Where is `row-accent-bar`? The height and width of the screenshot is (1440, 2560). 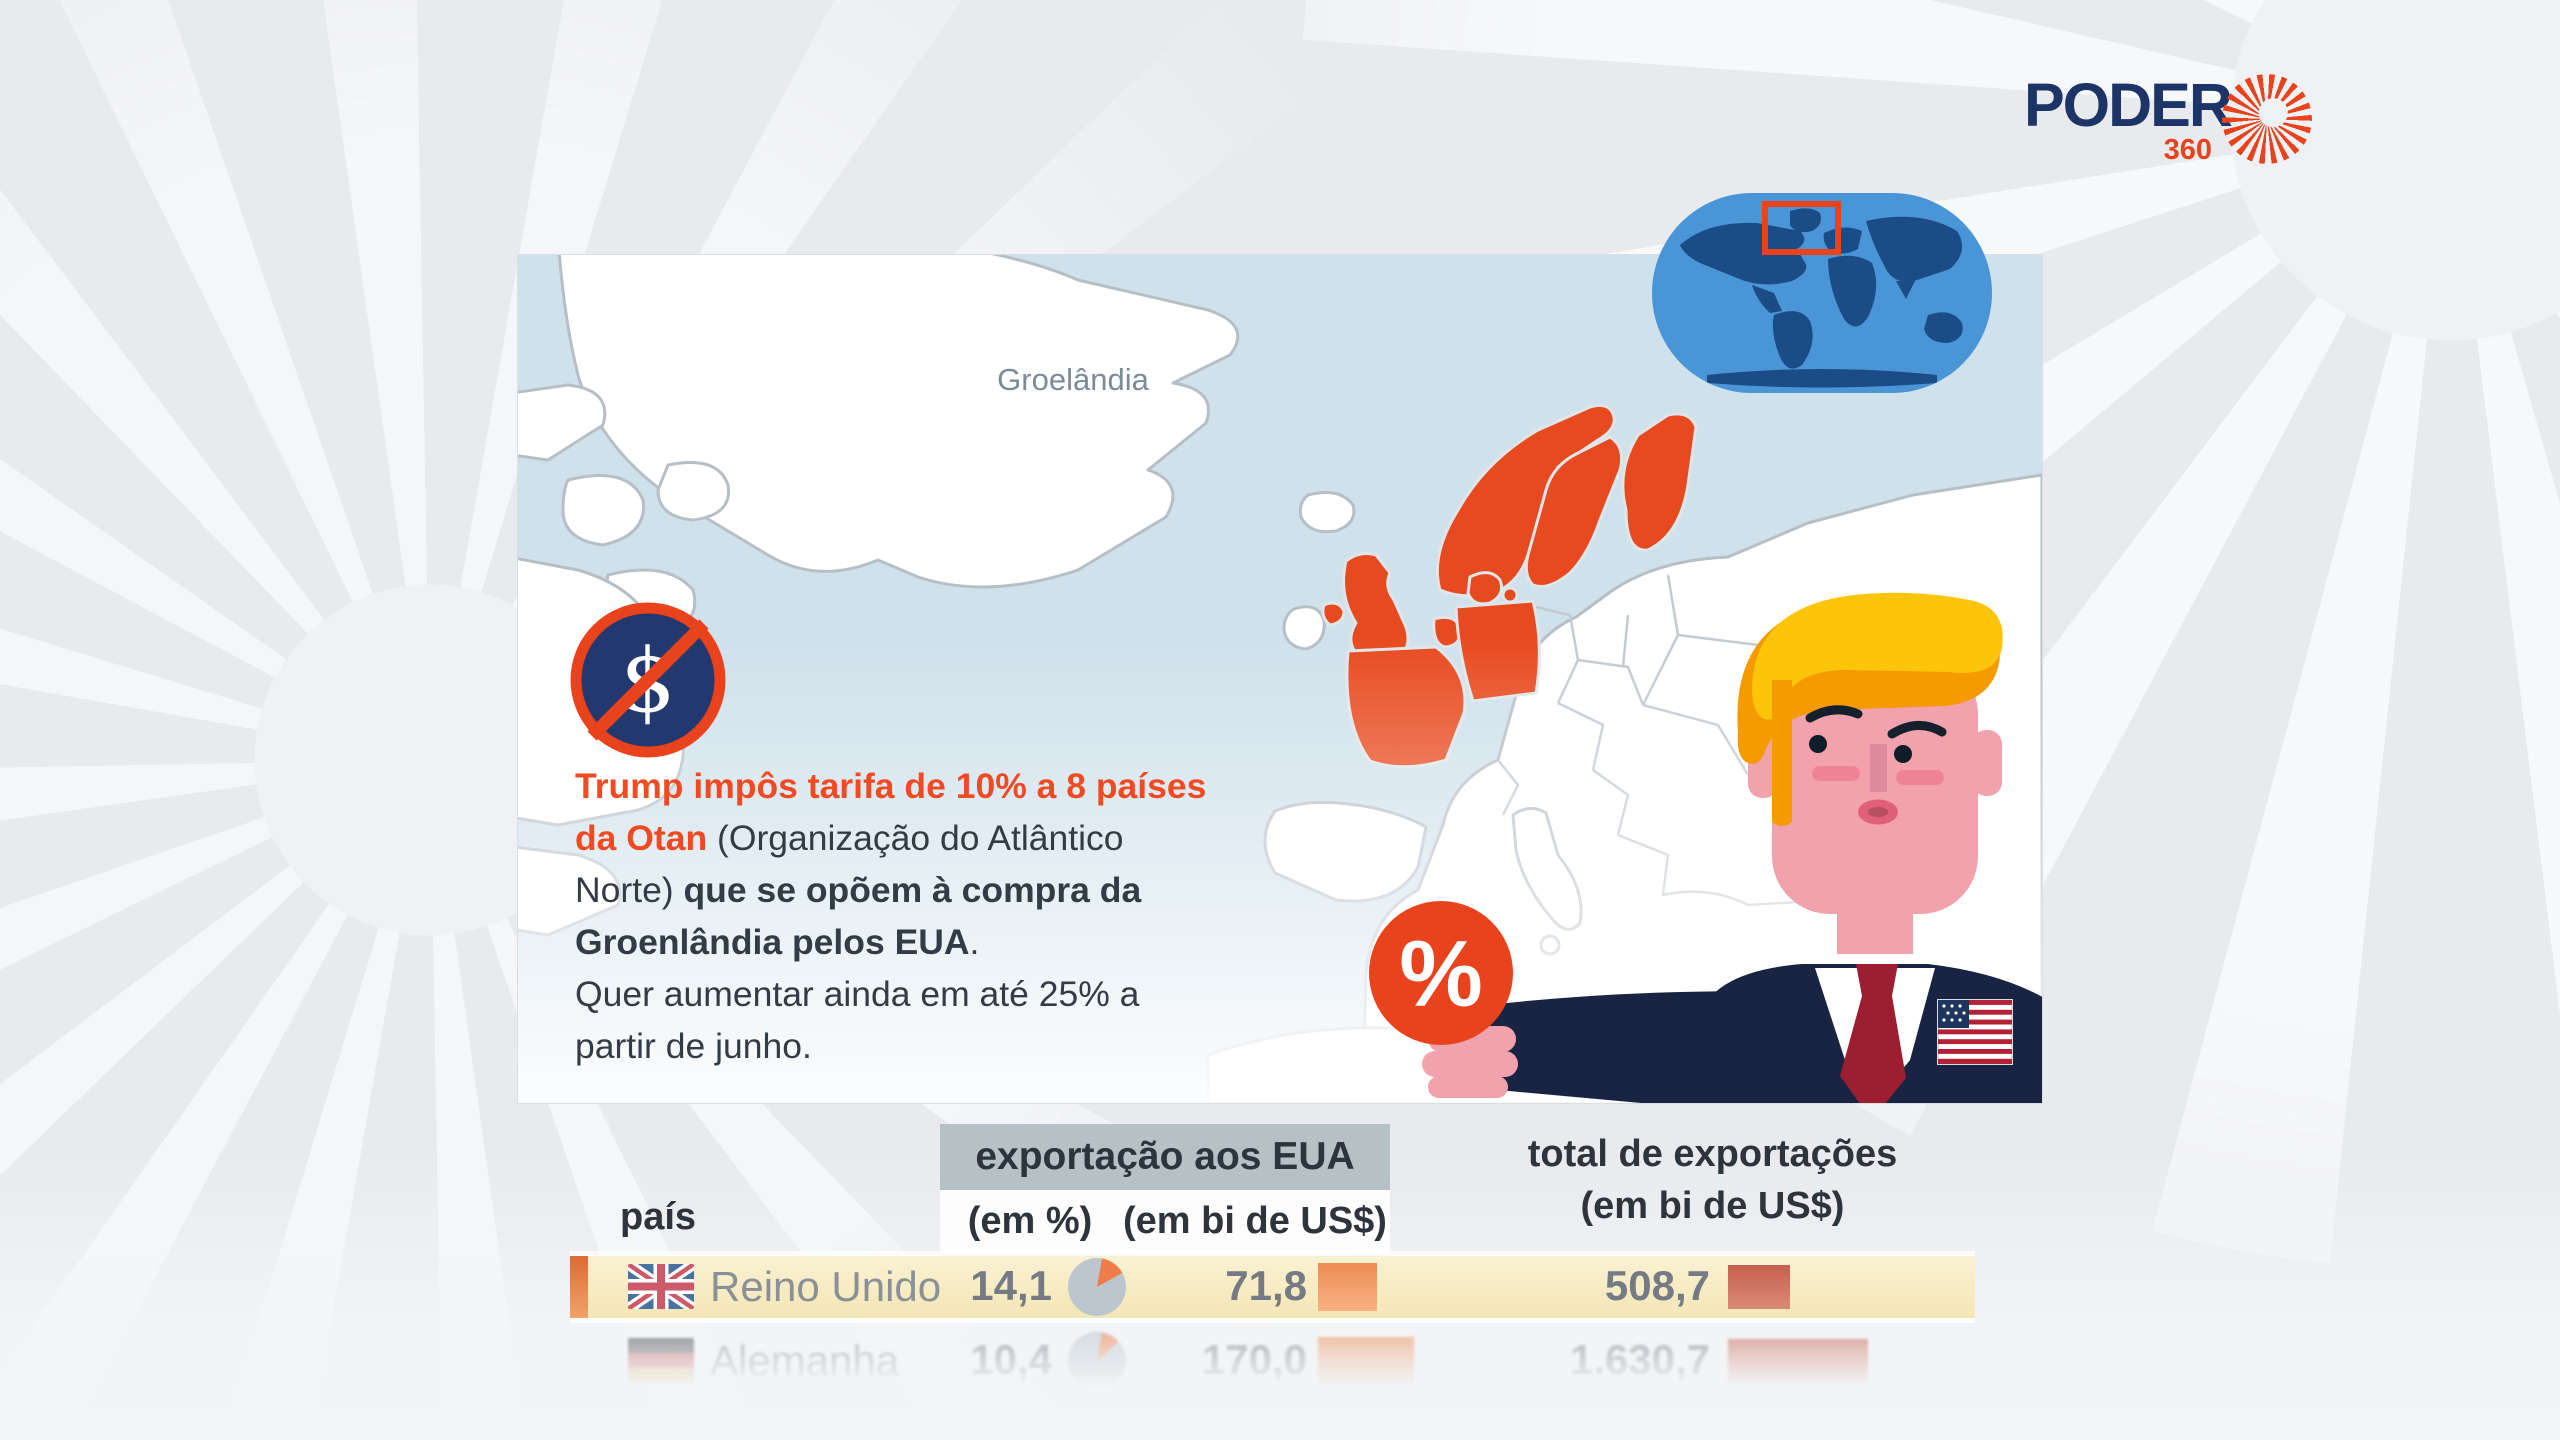 row-accent-bar is located at coordinates (579, 1287).